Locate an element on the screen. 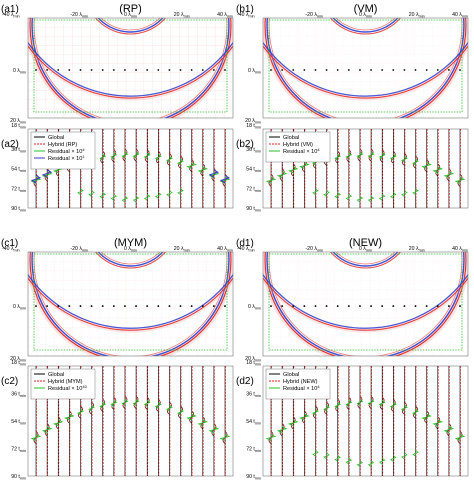 The width and height of the screenshot is (474, 486). hybrid-boundary is located at coordinates (130, 66).